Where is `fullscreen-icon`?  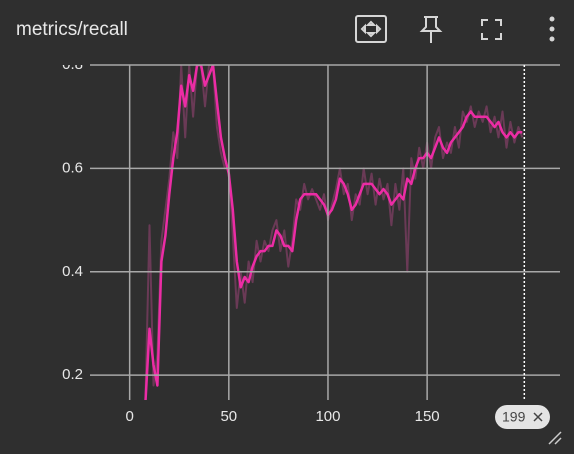 fullscreen-icon is located at coordinates (491, 29).